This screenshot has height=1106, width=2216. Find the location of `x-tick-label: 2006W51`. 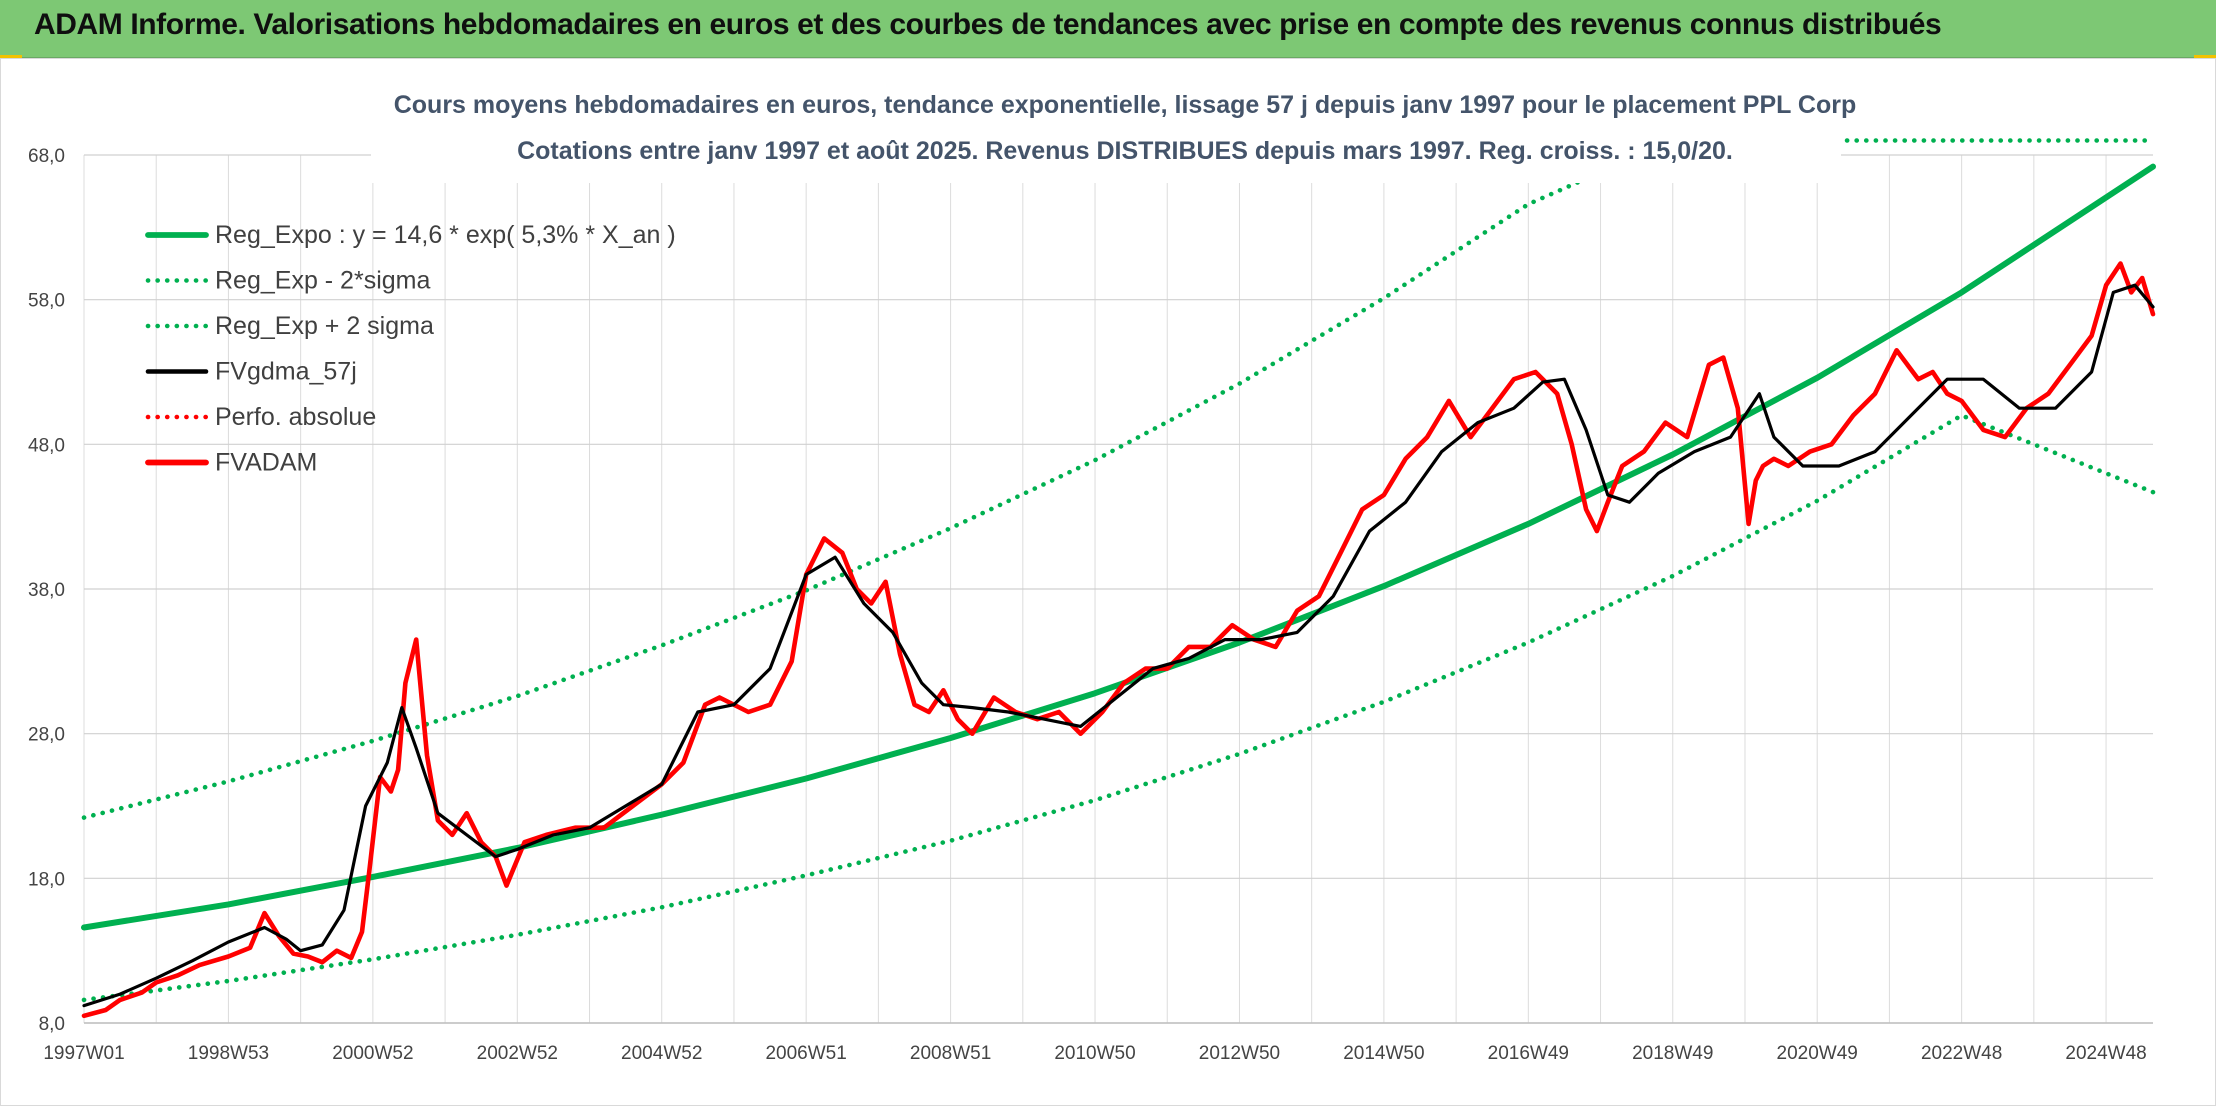

x-tick-label: 2006W51 is located at coordinates (805, 1053).